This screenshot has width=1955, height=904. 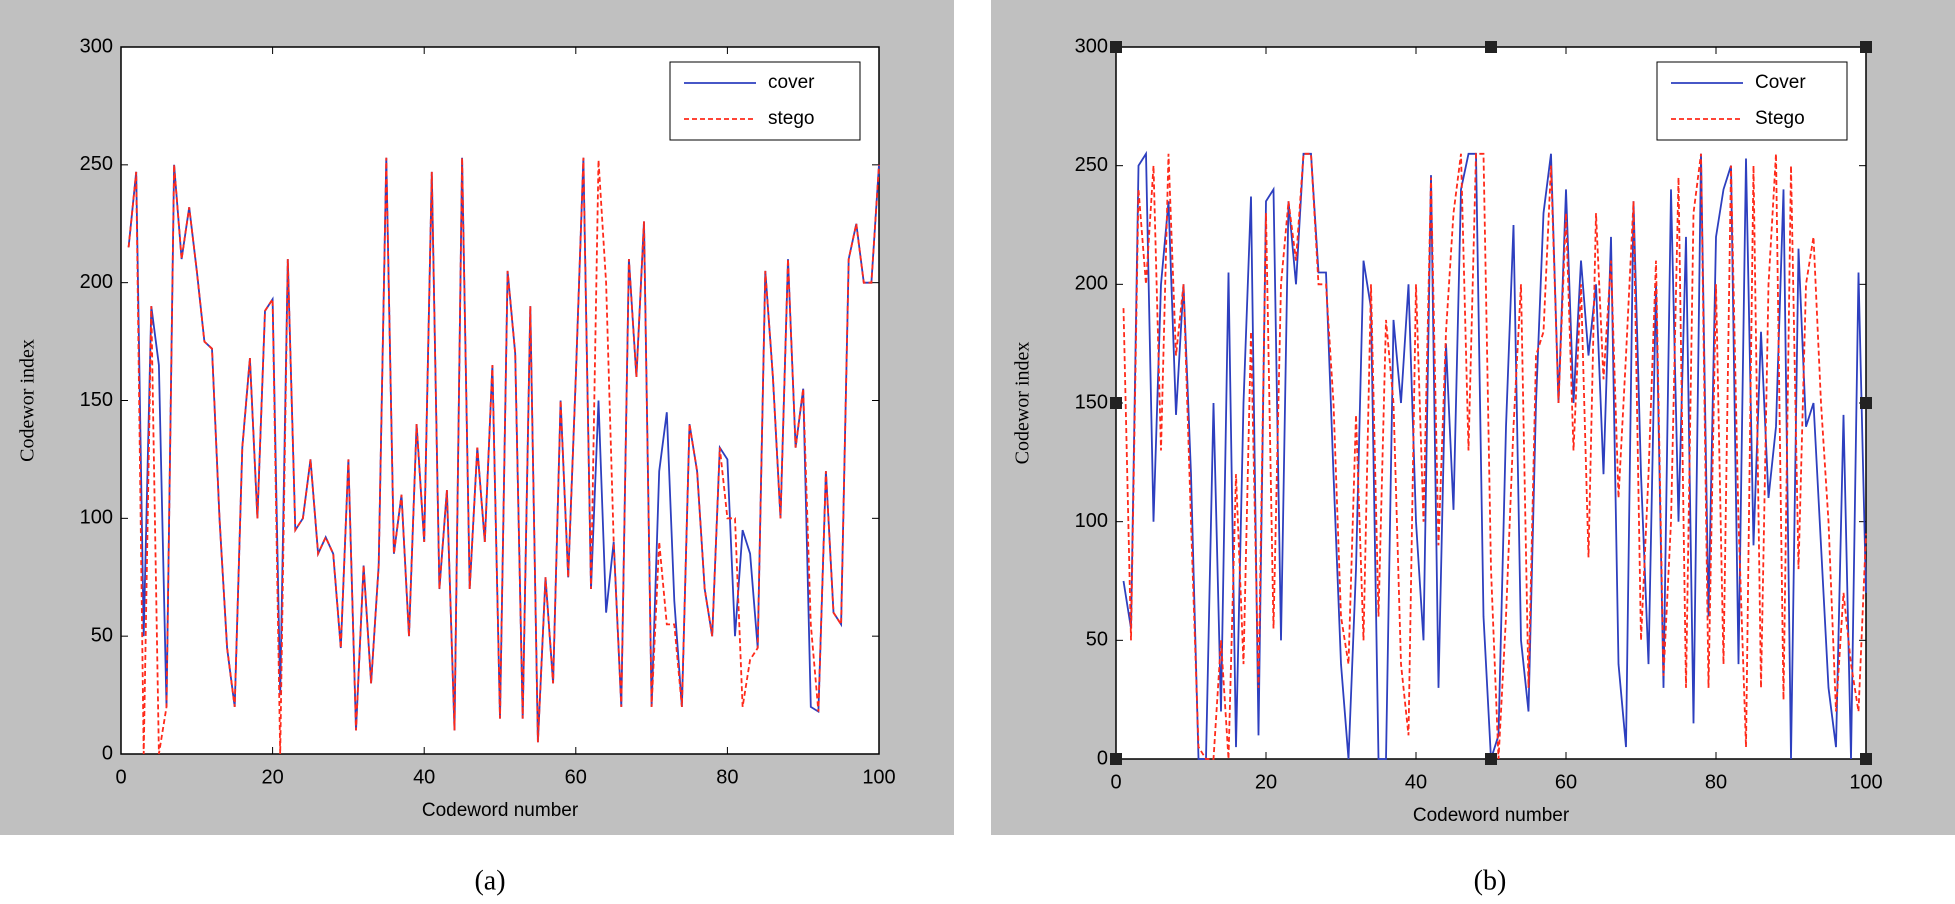 What do you see at coordinates (1490, 880) in the screenshot?
I see `caption: (b)` at bounding box center [1490, 880].